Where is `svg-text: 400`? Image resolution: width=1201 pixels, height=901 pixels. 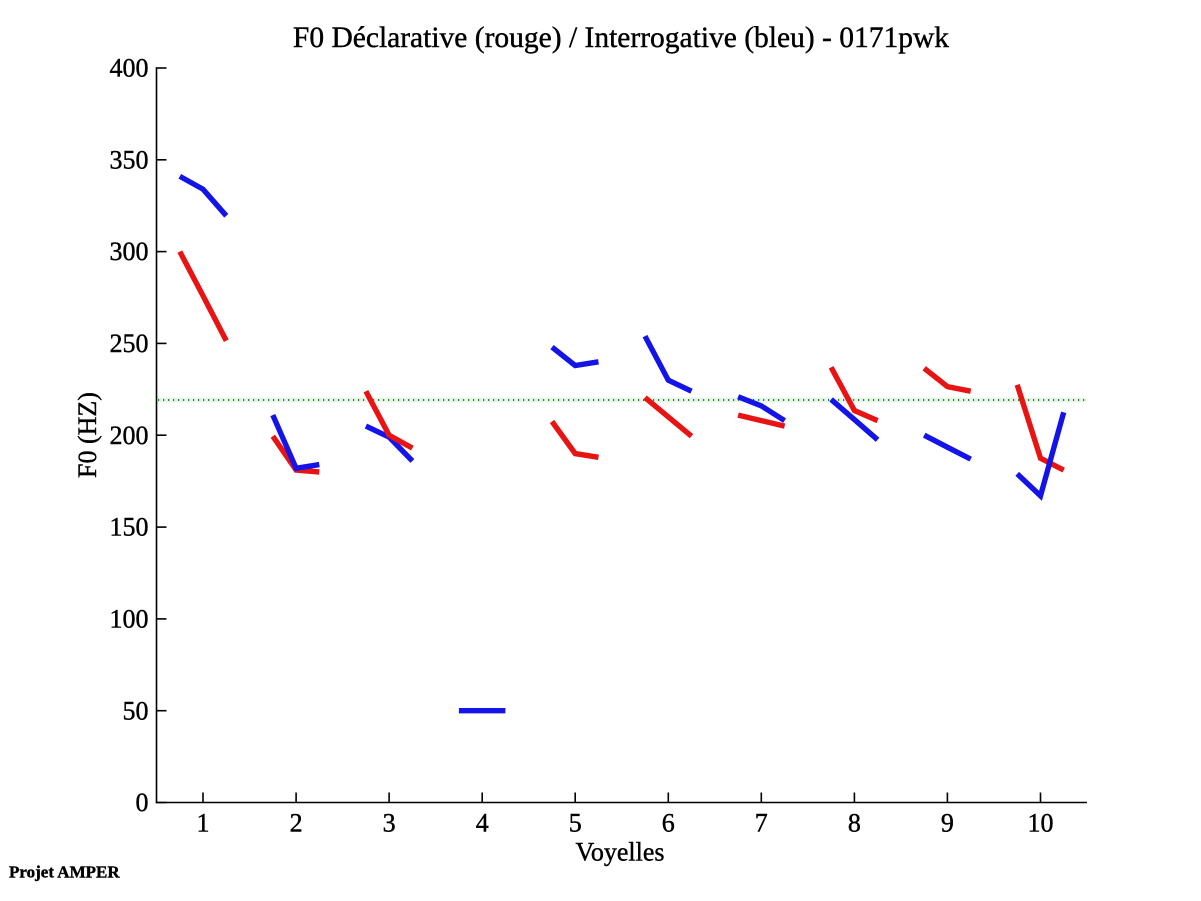
svg-text: 400 is located at coordinates (129, 68).